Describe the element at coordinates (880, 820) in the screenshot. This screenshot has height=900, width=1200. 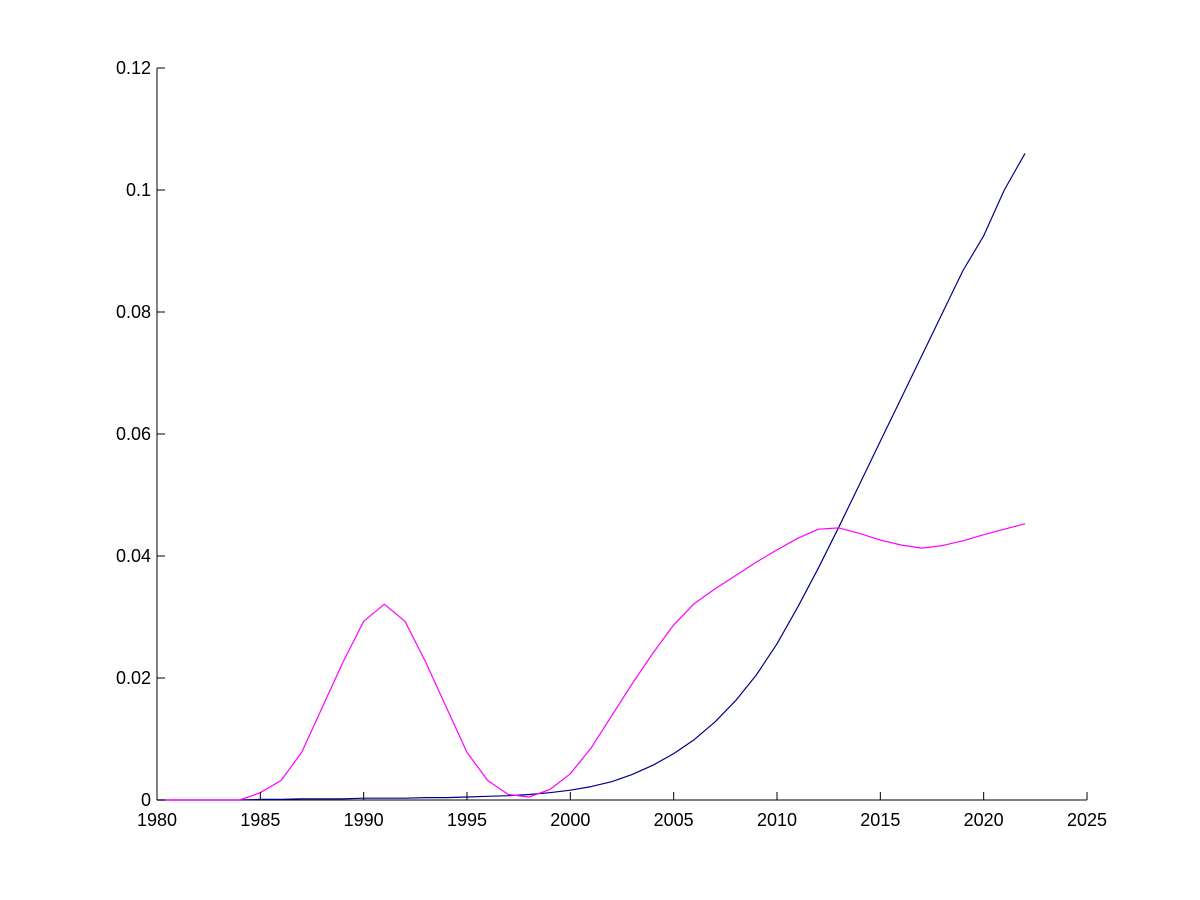
I see `x-tick-label: 2015` at that location.